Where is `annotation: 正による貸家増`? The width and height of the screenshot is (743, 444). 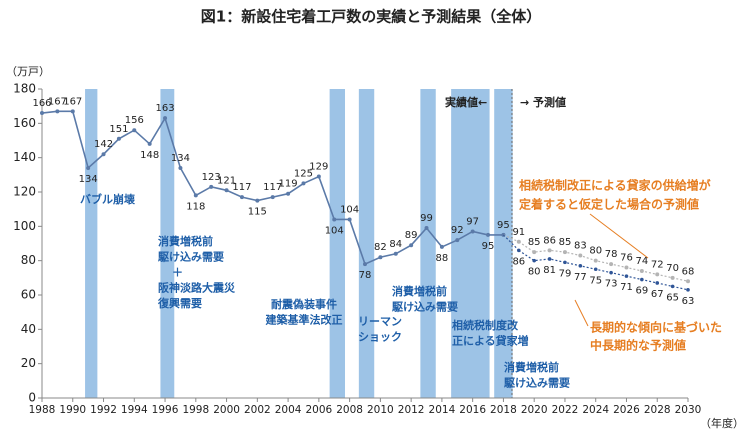
annotation: 正による貸家増 is located at coordinates (490, 341).